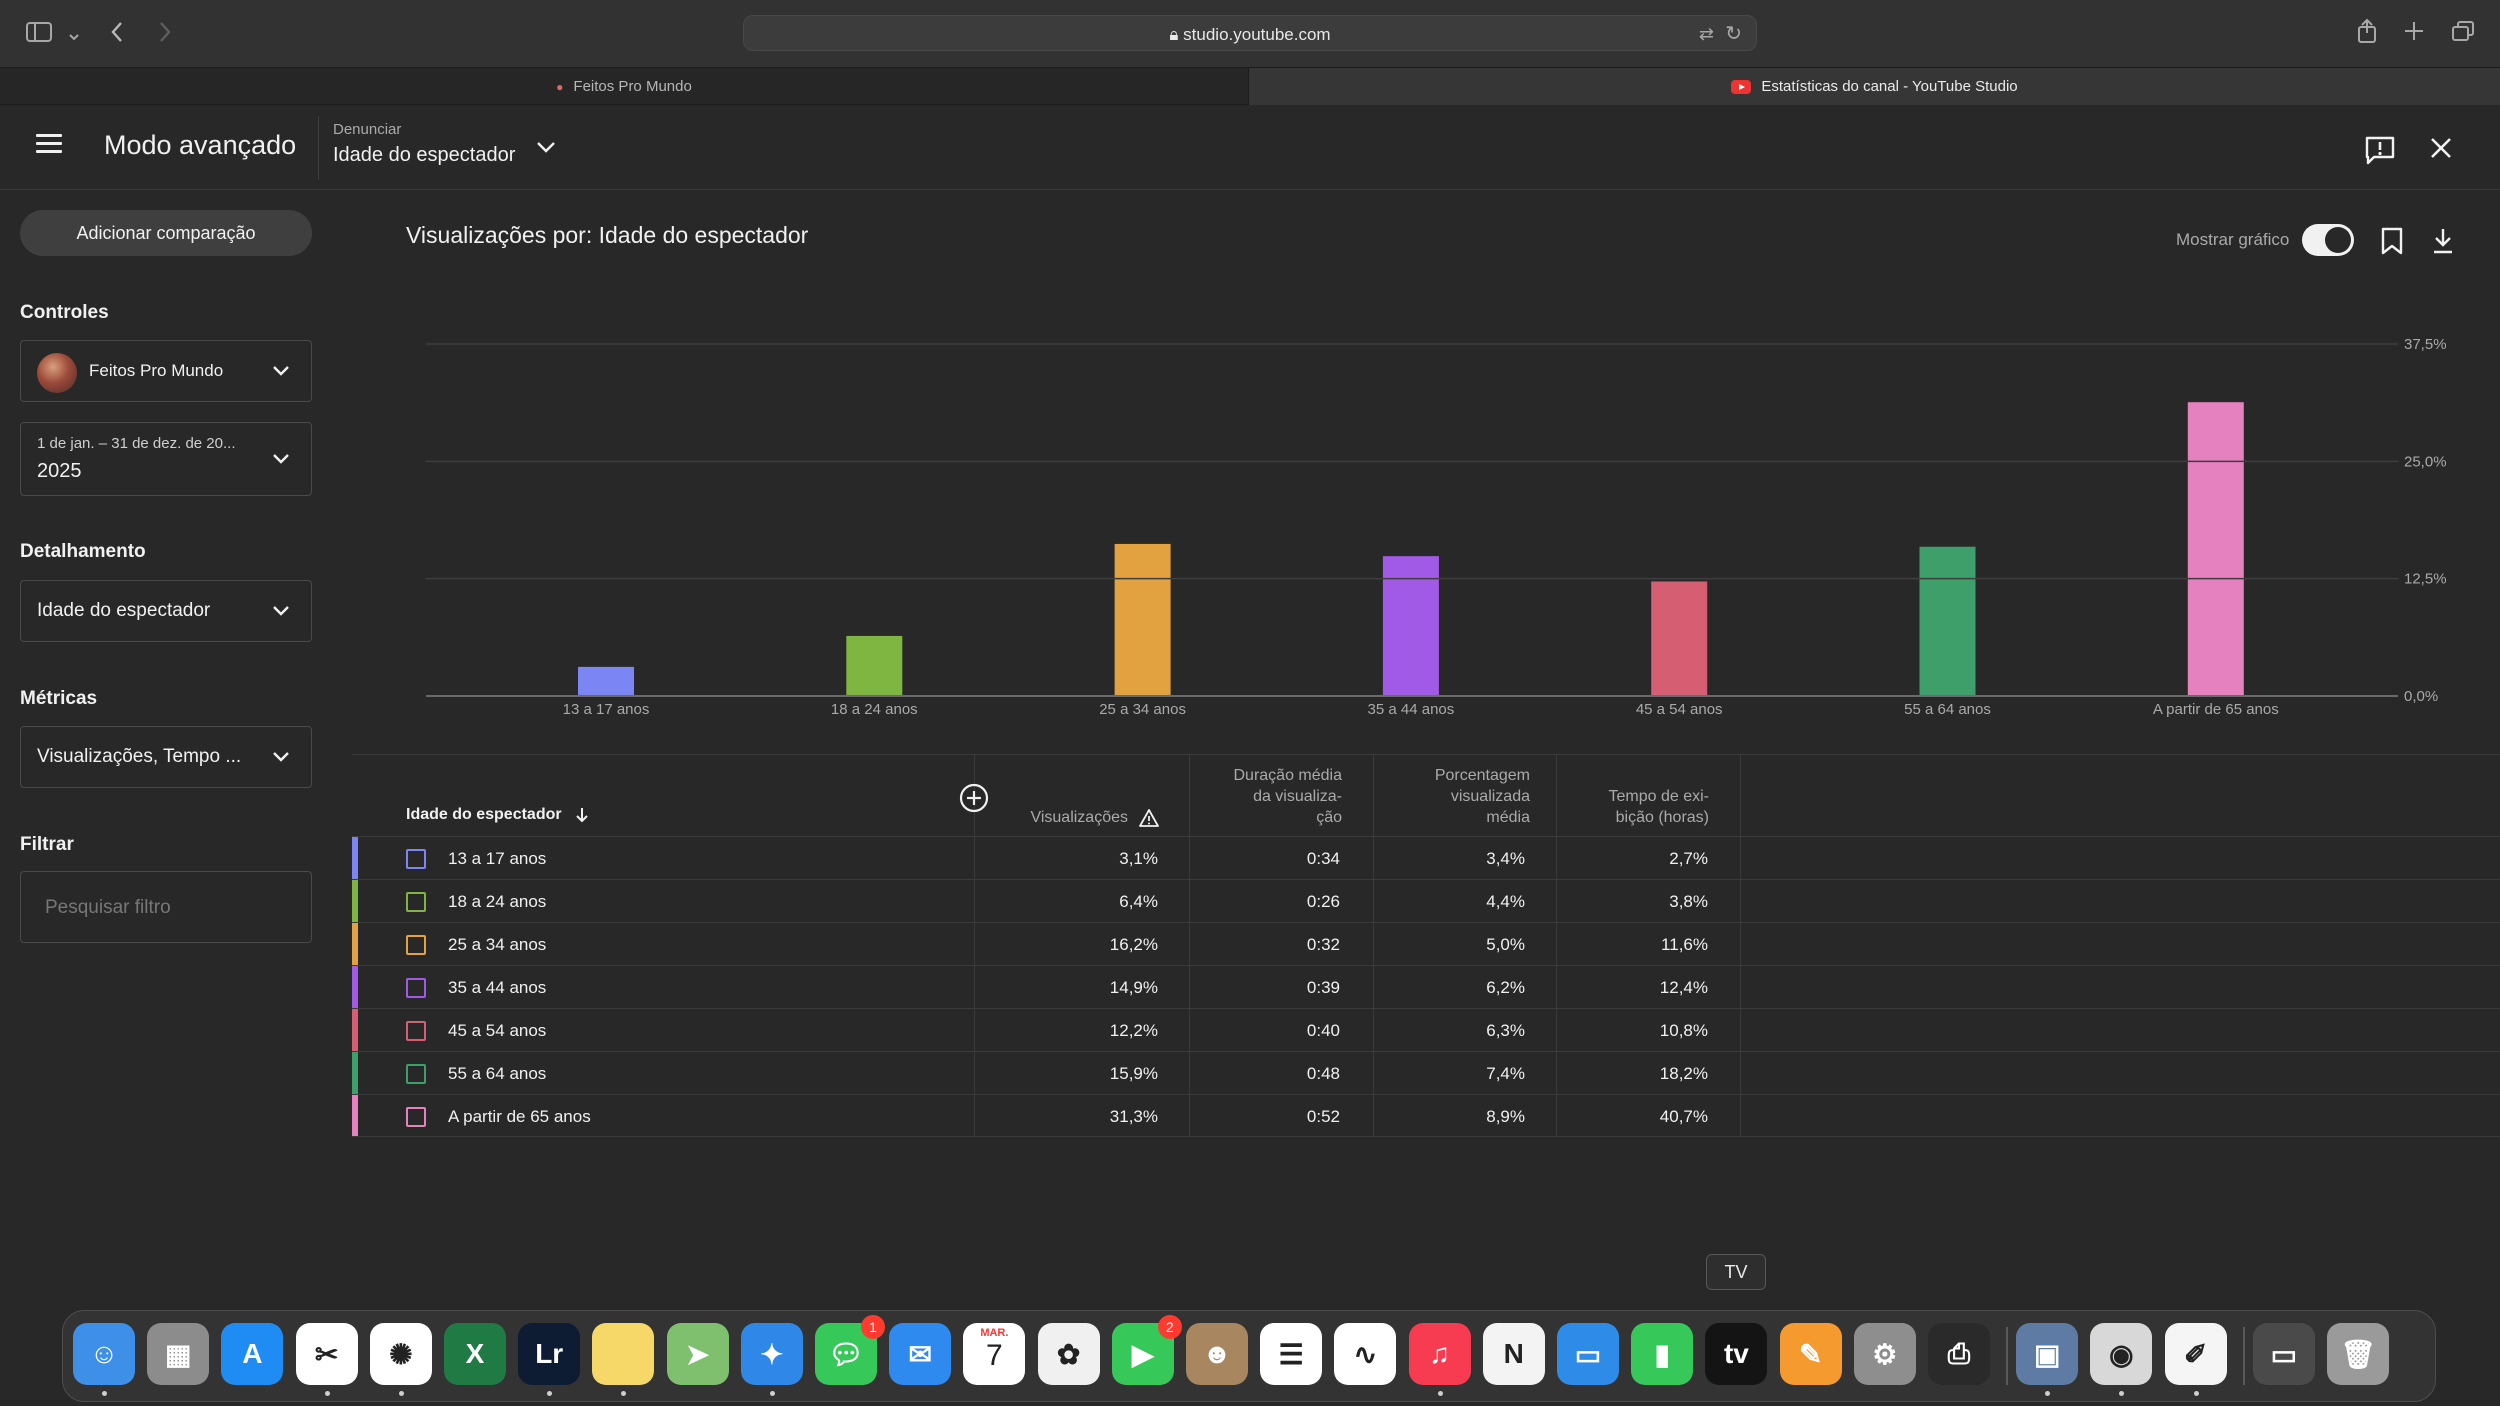  What do you see at coordinates (326, 1354) in the screenshot?
I see `capcut-icon: ✂` at bounding box center [326, 1354].